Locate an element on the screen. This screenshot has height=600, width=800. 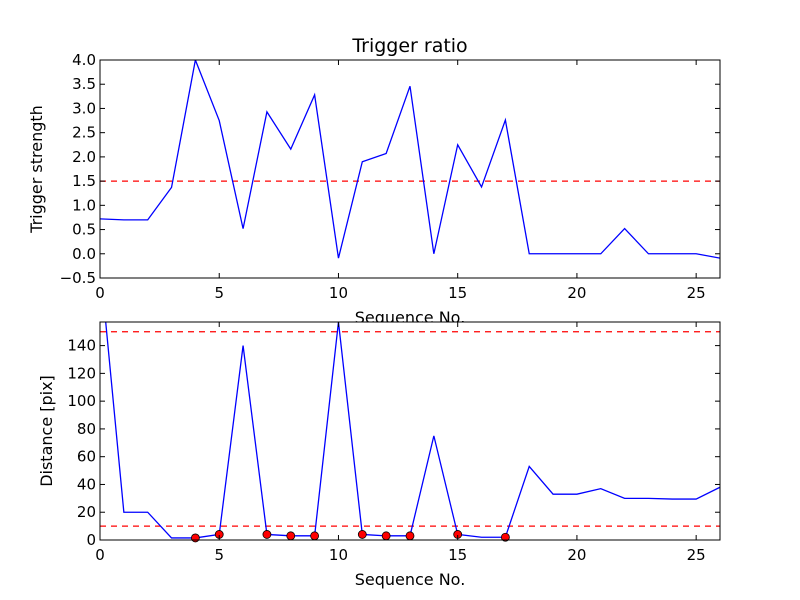
bottom-y-tick-label: 40 is located at coordinates (86, 484).